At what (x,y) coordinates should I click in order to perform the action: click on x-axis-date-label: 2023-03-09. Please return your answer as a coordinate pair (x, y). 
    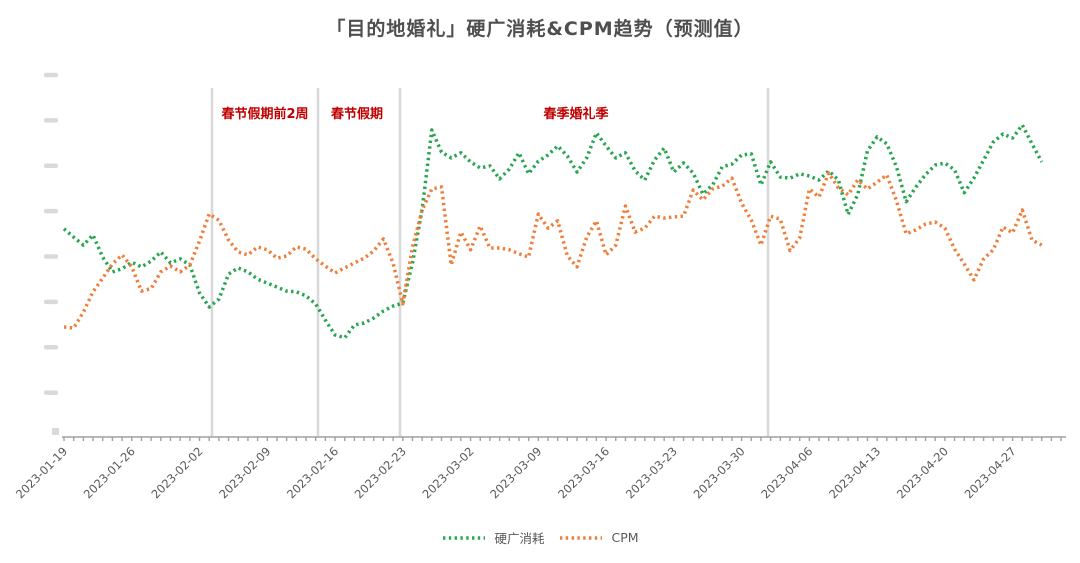
    Looking at the image, I should click on (515, 472).